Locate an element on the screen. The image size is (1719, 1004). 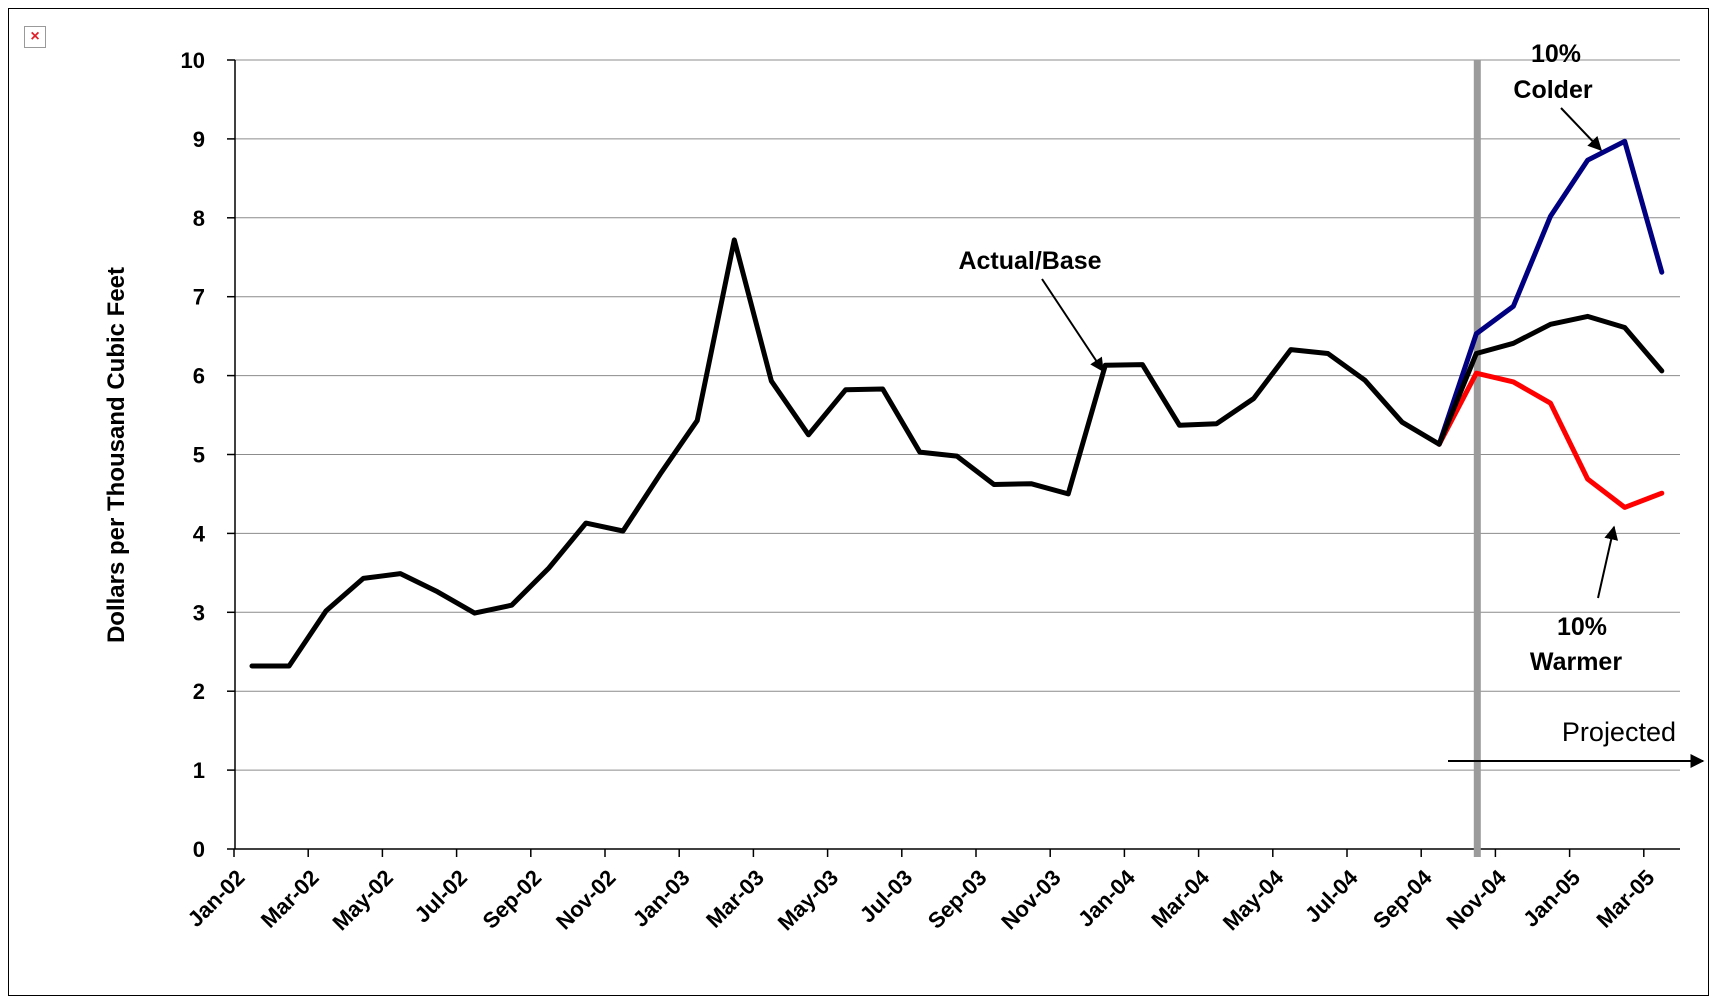
x-tick-label: Jul-04 is located at coordinates (1331, 895).